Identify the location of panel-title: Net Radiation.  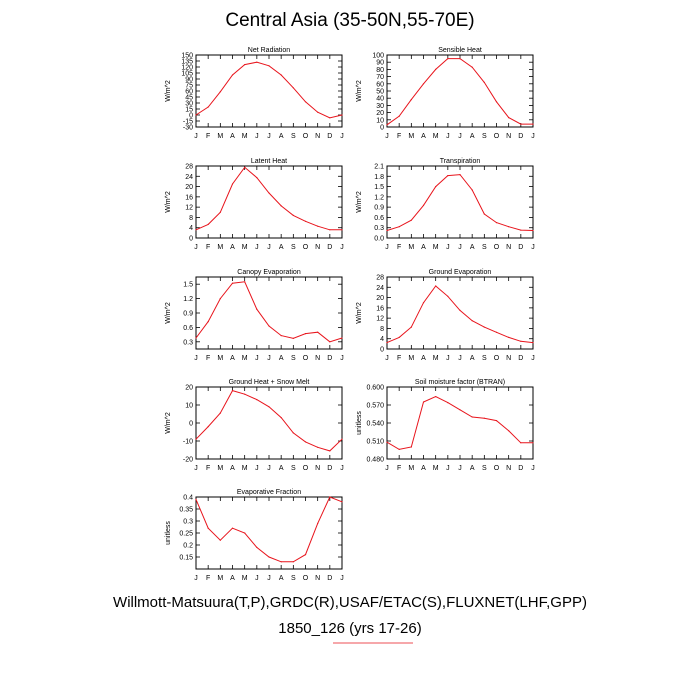
(269, 50).